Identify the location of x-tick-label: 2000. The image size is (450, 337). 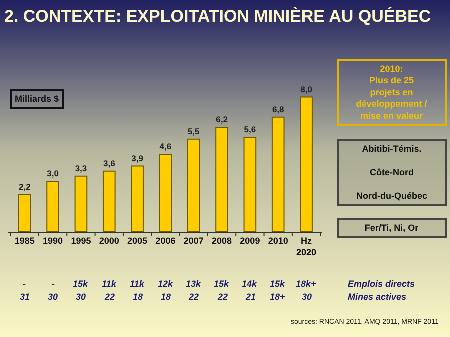
(109, 241).